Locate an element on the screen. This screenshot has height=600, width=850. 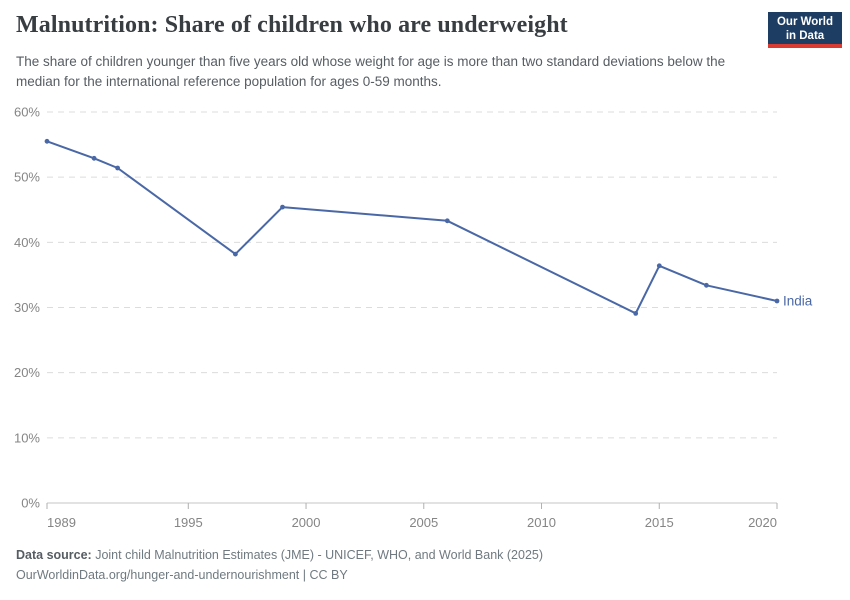
x-axis-tick-label: 1989 is located at coordinates (61, 522).